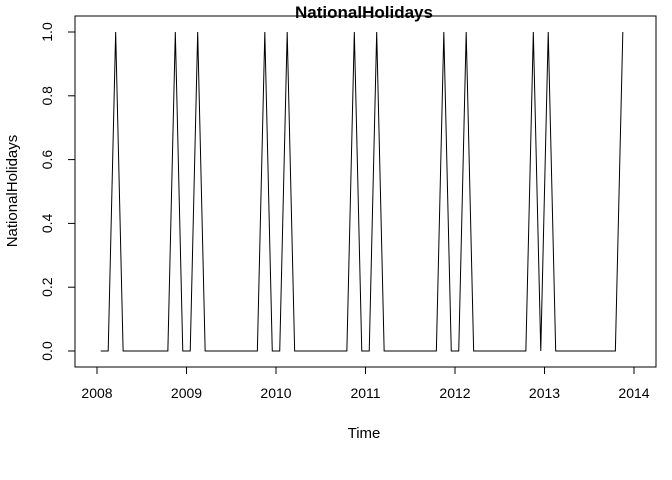 Image resolution: width=672 pixels, height=480 pixels. I want to click on x-tick-label: 2010, so click(275, 393).